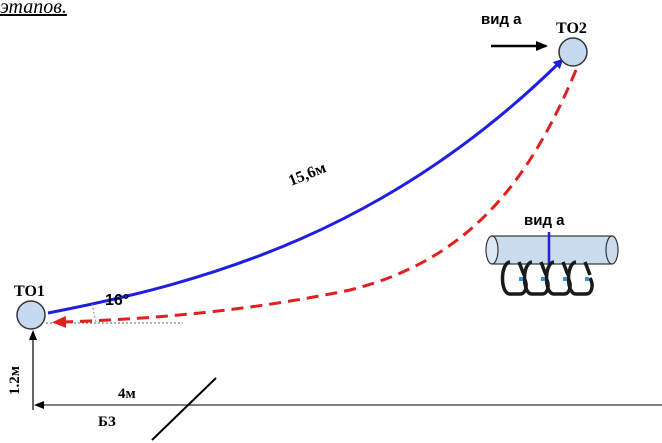 The width and height of the screenshot is (662, 443). What do you see at coordinates (15, 380) in the screenshot?
I see `height-label: 1.2м` at bounding box center [15, 380].